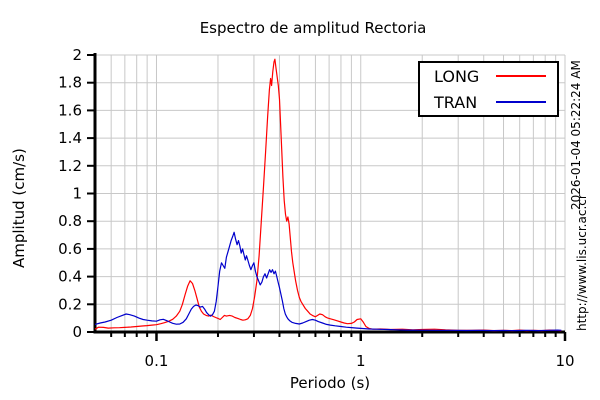  What do you see at coordinates (70, 249) in the screenshot?
I see `y-tick-label: 0.6` at bounding box center [70, 249].